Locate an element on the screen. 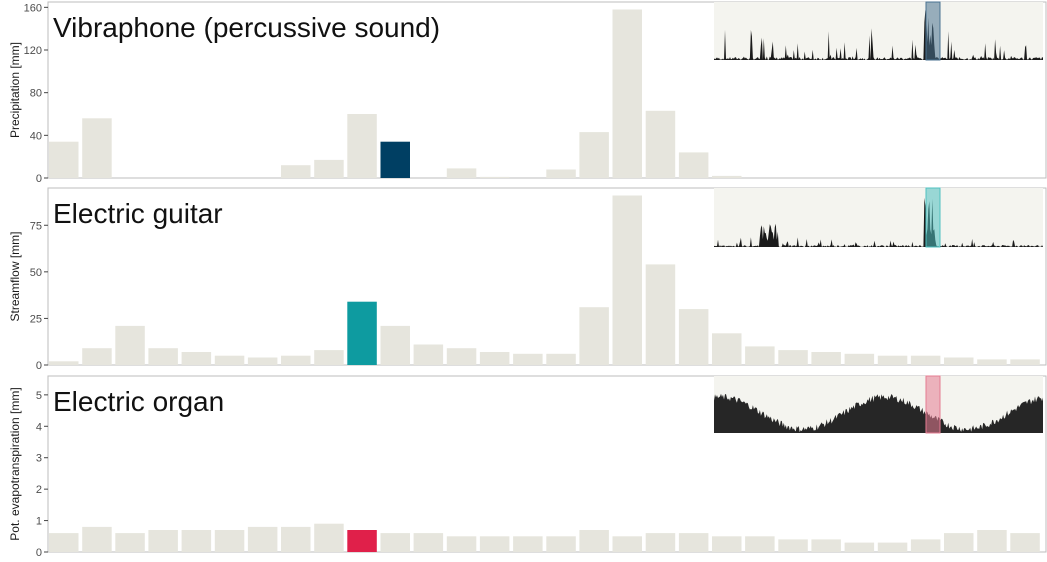  panel-title: Electric guitar is located at coordinates (138, 213).